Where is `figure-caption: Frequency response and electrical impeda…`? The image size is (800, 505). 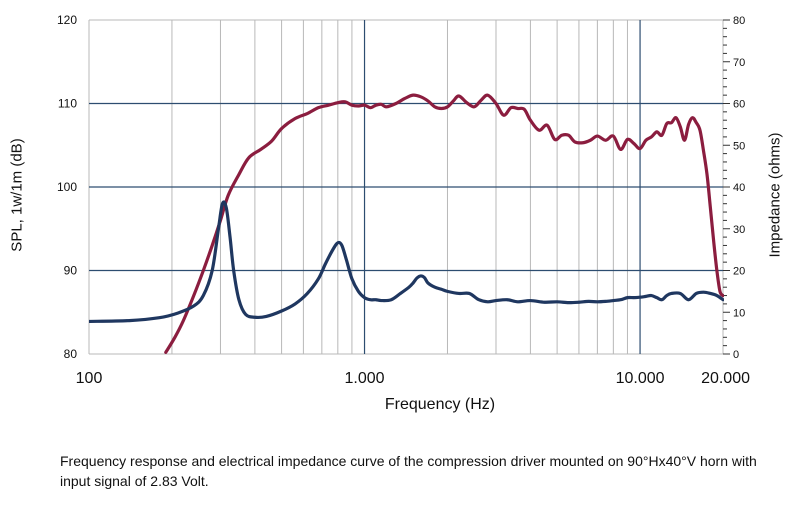 figure-caption: Frequency response and electrical impeda… is located at coordinates (429, 471).